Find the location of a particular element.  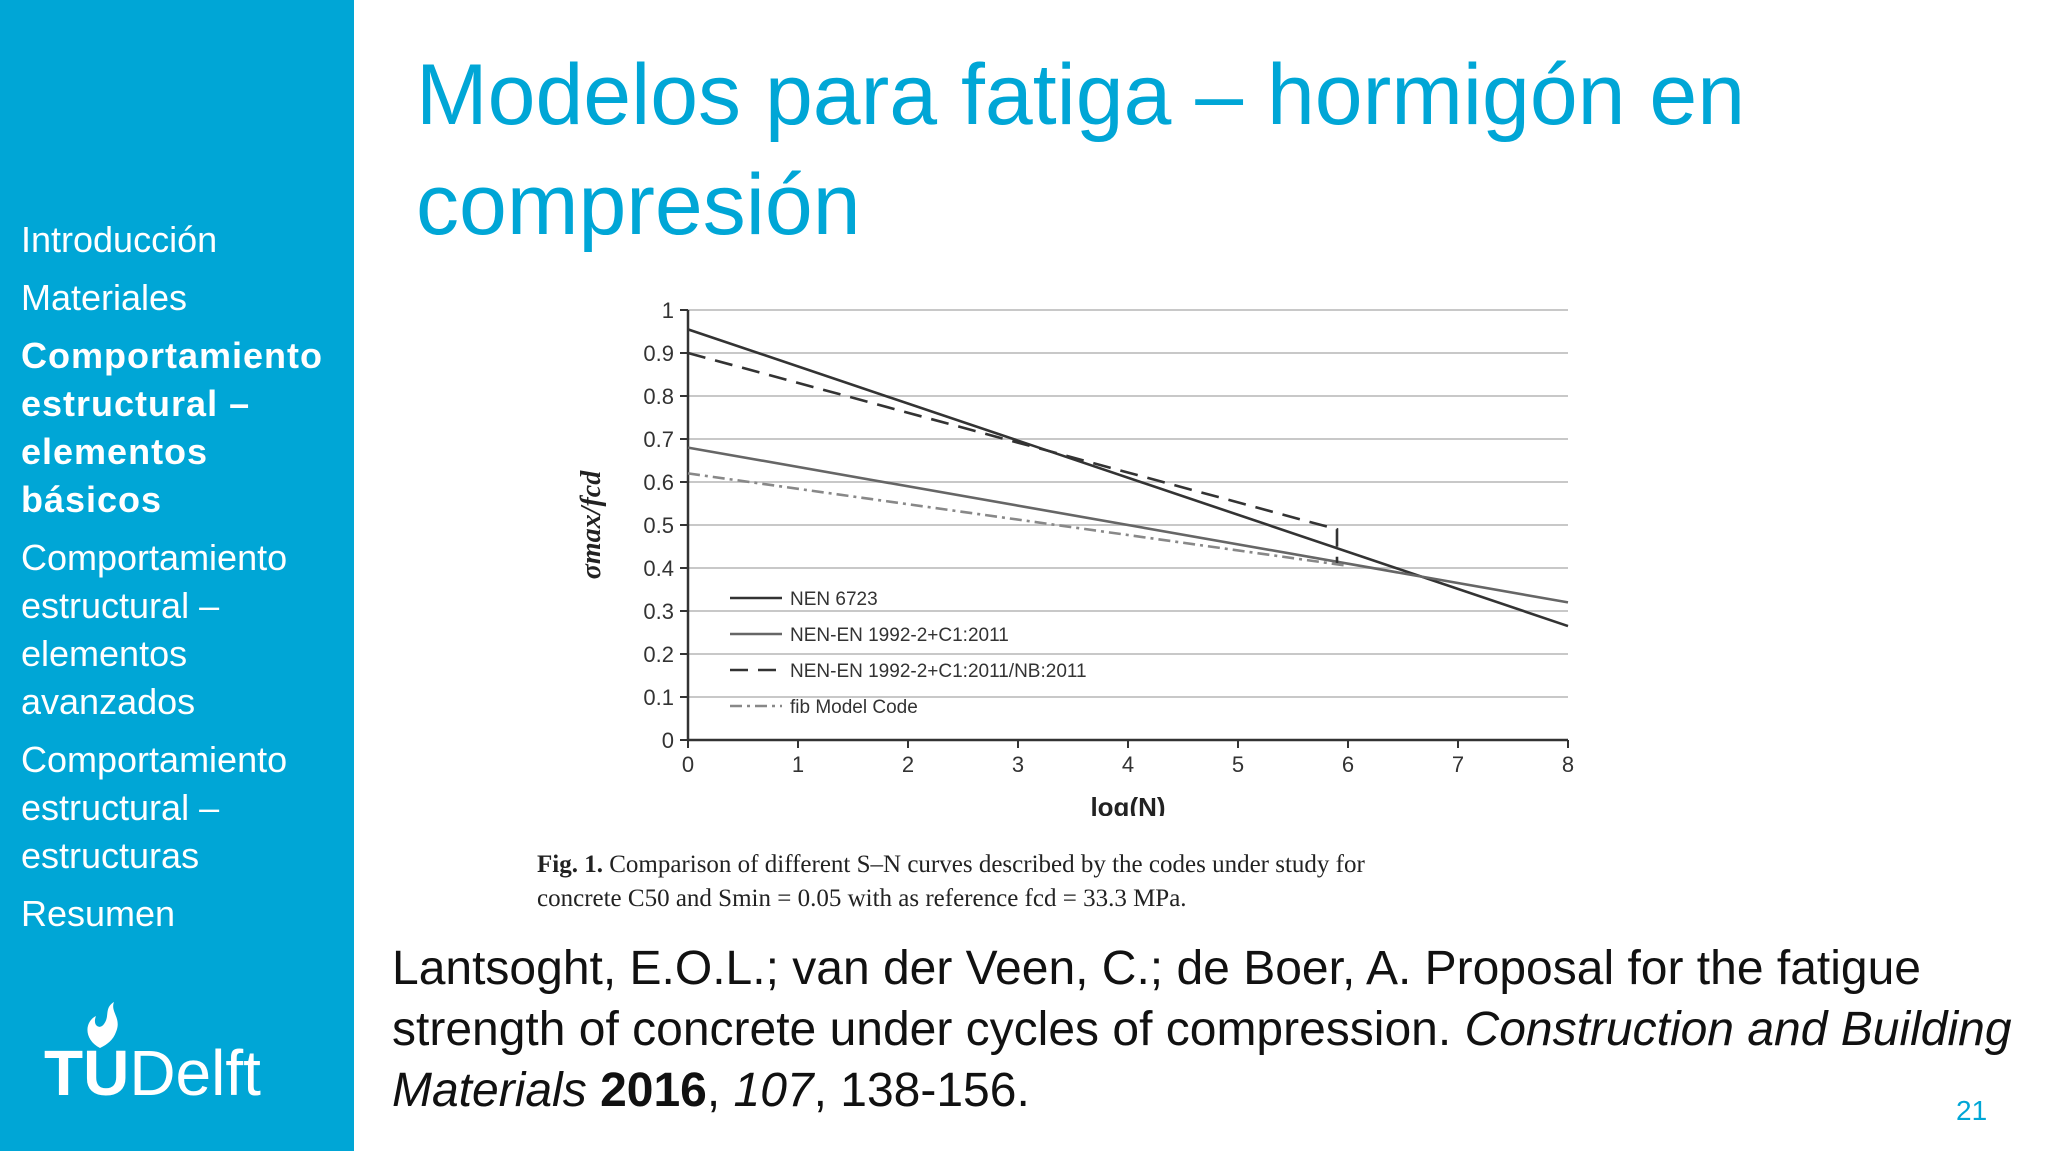

tick-label-x-4: 4 is located at coordinates (1128, 764).